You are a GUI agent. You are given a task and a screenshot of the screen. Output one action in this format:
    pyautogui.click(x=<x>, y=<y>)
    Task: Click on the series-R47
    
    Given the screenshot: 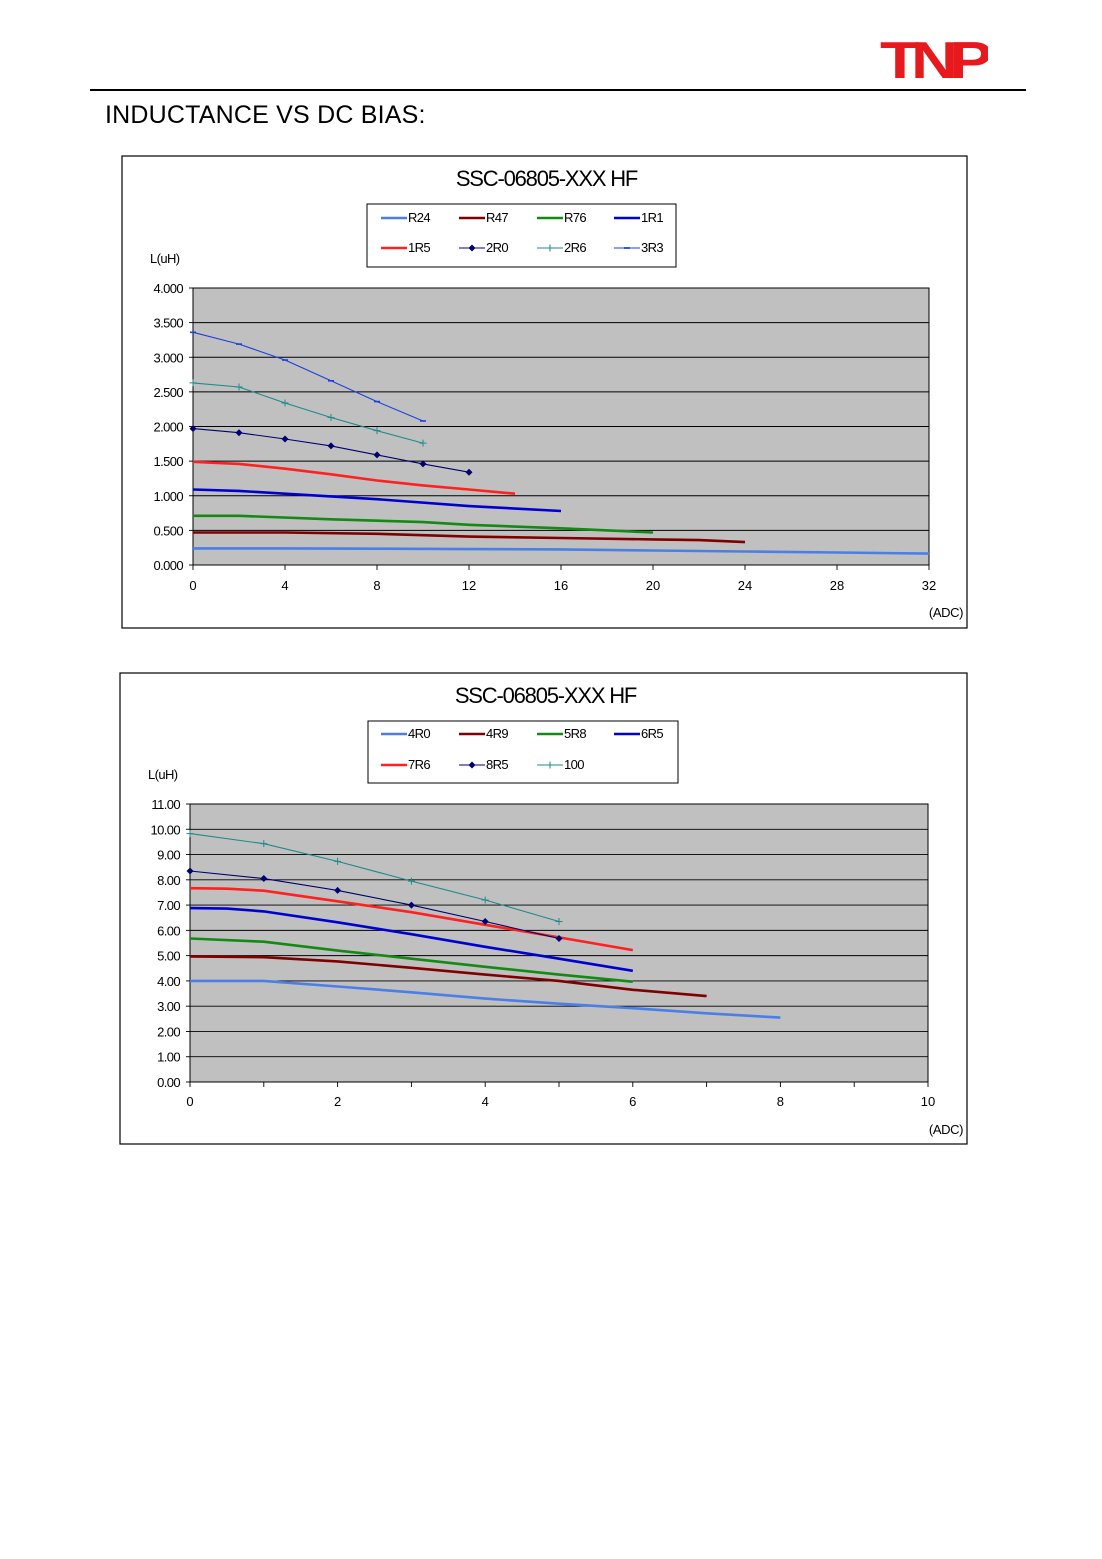 What is the action you would take?
    pyautogui.click(x=469, y=537)
    